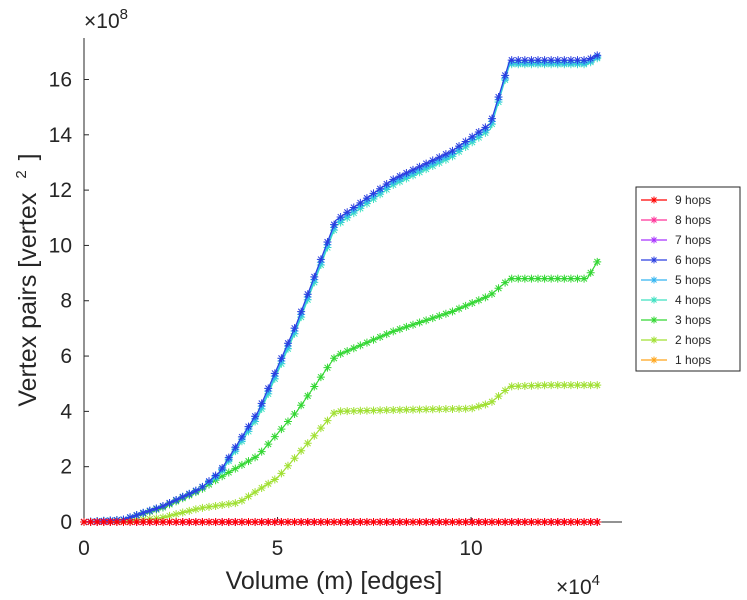 The height and width of the screenshot is (600, 747). What do you see at coordinates (693, 240) in the screenshot?
I see `legend-label: 7 hops` at bounding box center [693, 240].